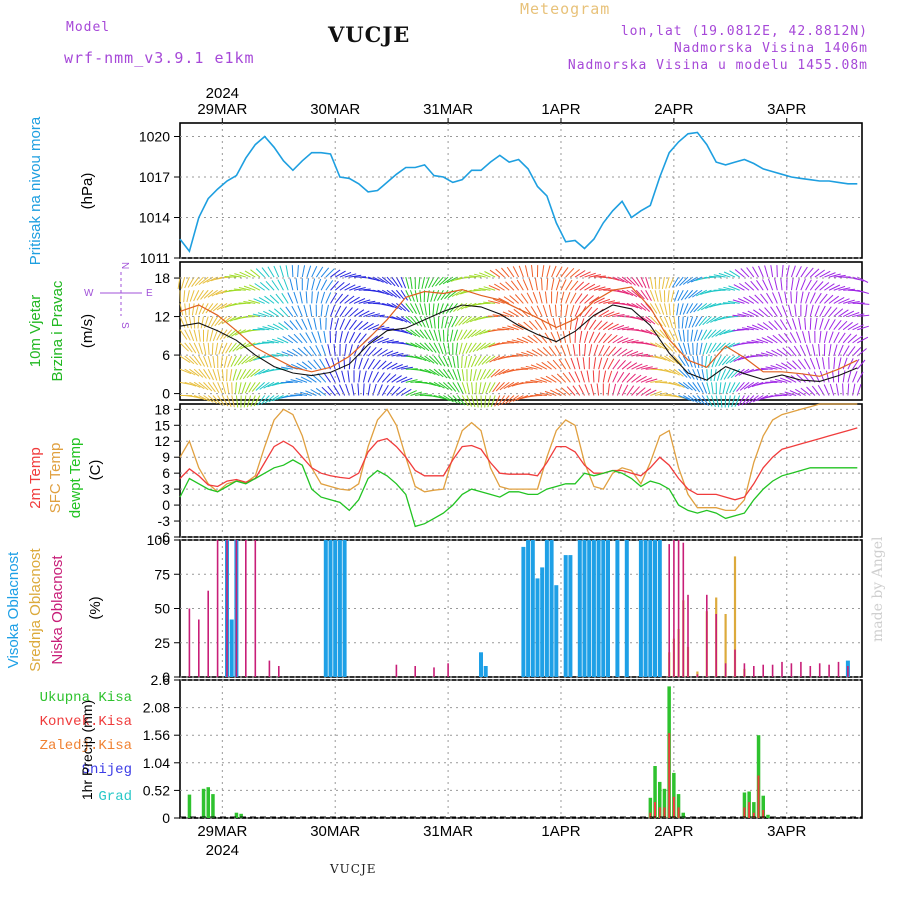 The image size is (900, 900). I want to click on wind-barbs, so click(523, 336).